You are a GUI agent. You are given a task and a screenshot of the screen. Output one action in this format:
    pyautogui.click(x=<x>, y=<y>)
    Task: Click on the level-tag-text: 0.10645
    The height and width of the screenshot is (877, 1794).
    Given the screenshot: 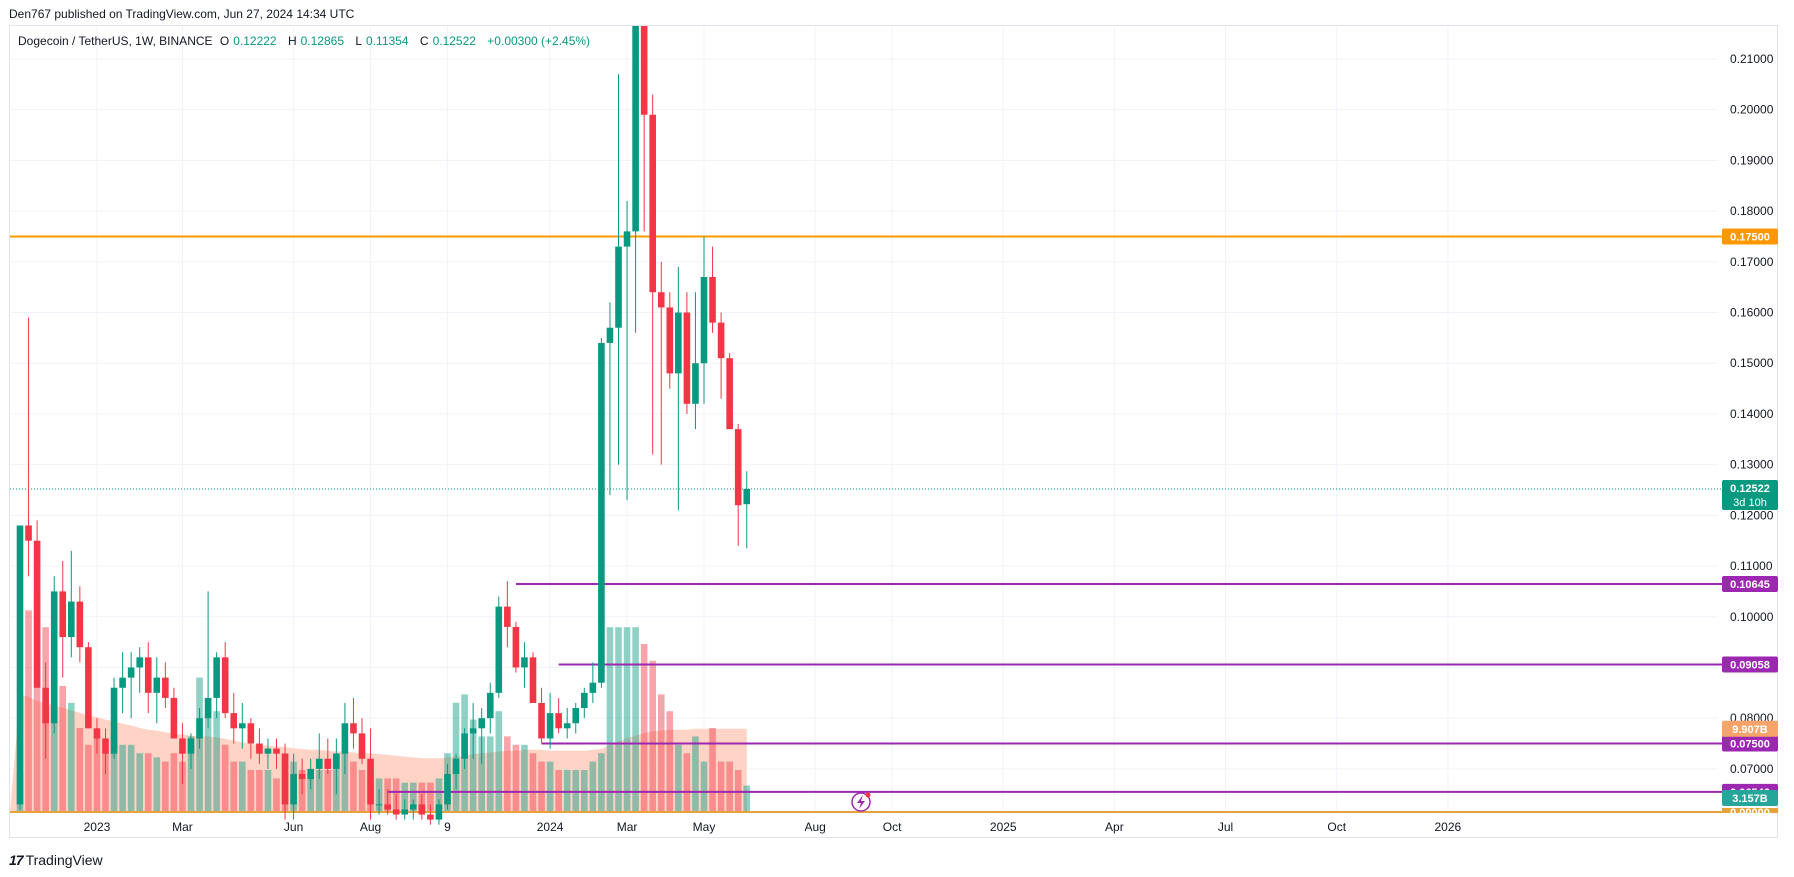 What is the action you would take?
    pyautogui.click(x=1750, y=585)
    